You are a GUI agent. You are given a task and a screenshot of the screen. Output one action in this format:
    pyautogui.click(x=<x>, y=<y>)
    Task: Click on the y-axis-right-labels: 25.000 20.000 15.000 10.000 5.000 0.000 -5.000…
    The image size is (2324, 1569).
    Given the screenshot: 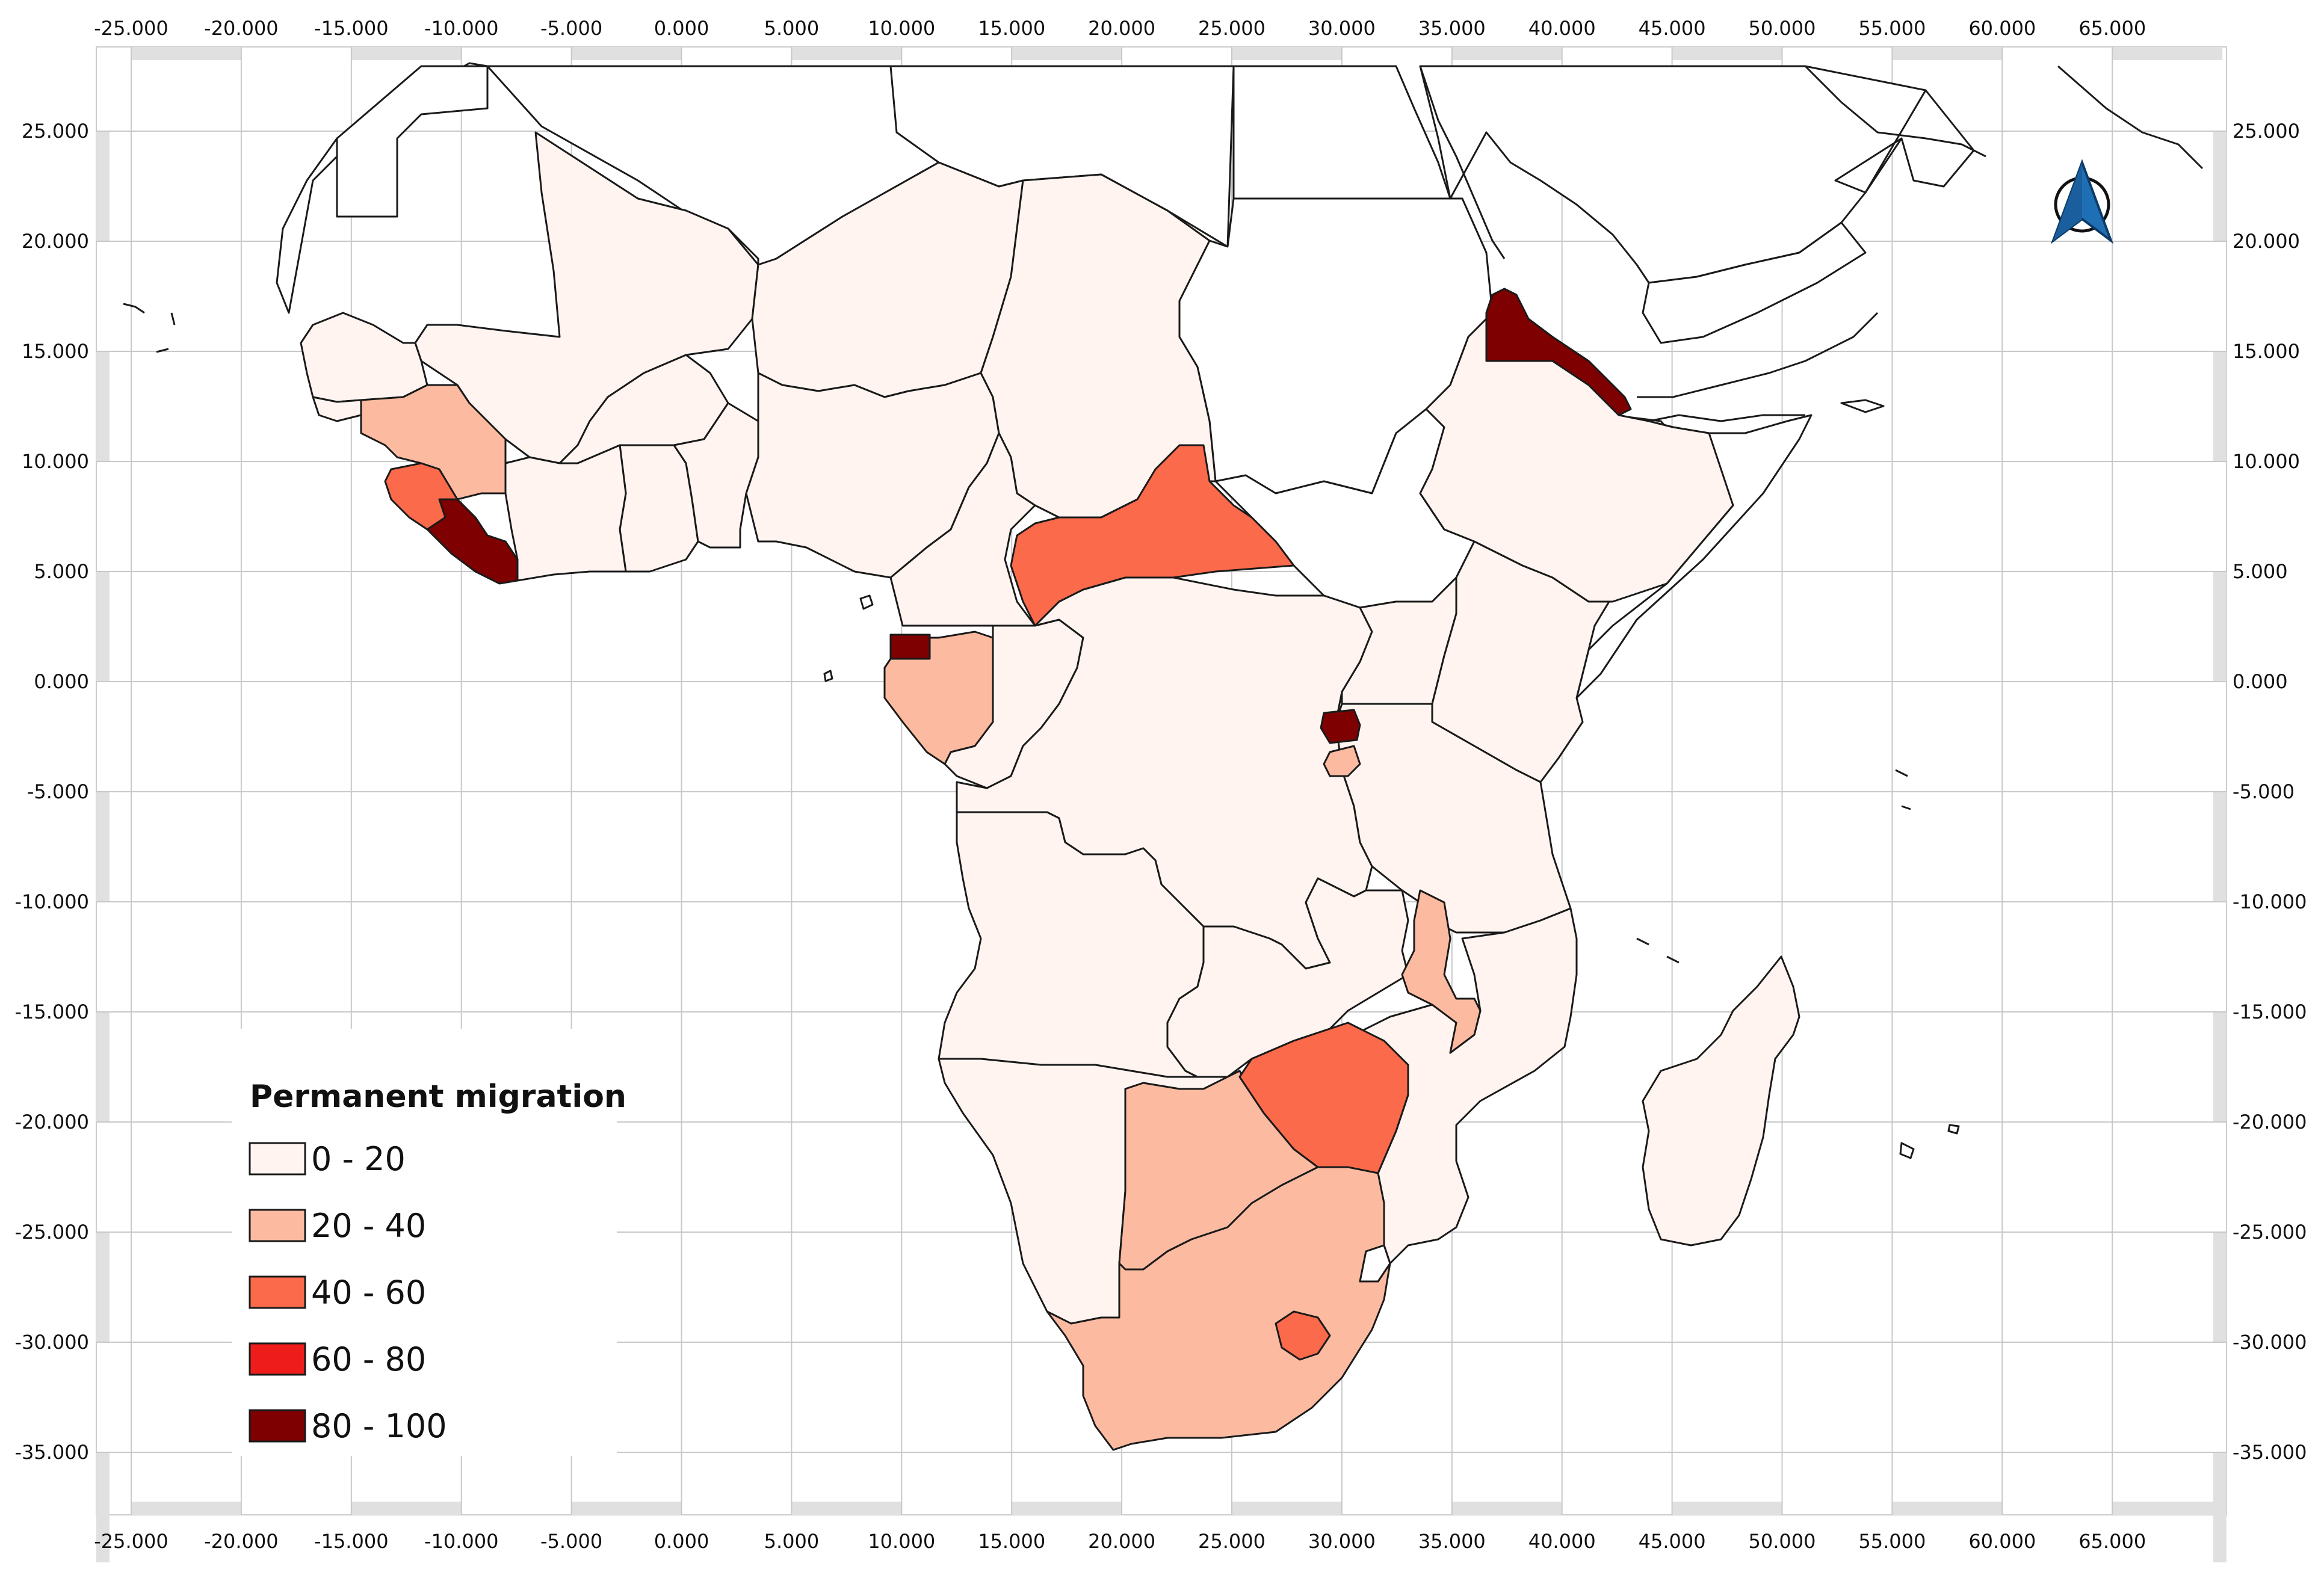 What is the action you would take?
    pyautogui.click(x=2270, y=792)
    